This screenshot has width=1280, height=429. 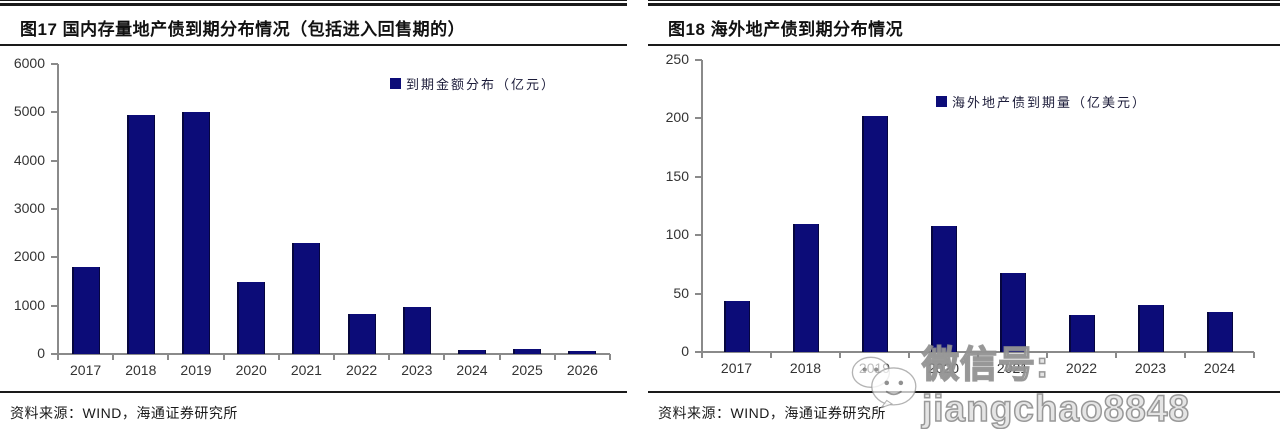 What do you see at coordinates (677, 175) in the screenshot?
I see `y-tick-label: 150` at bounding box center [677, 175].